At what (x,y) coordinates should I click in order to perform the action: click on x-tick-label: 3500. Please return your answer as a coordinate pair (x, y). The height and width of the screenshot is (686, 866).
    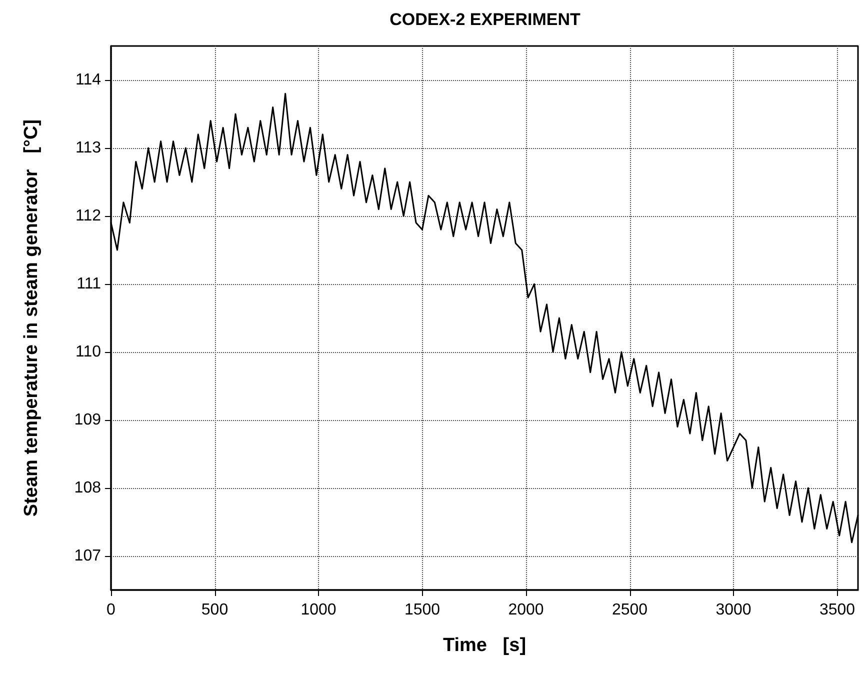
    Looking at the image, I should click on (837, 610).